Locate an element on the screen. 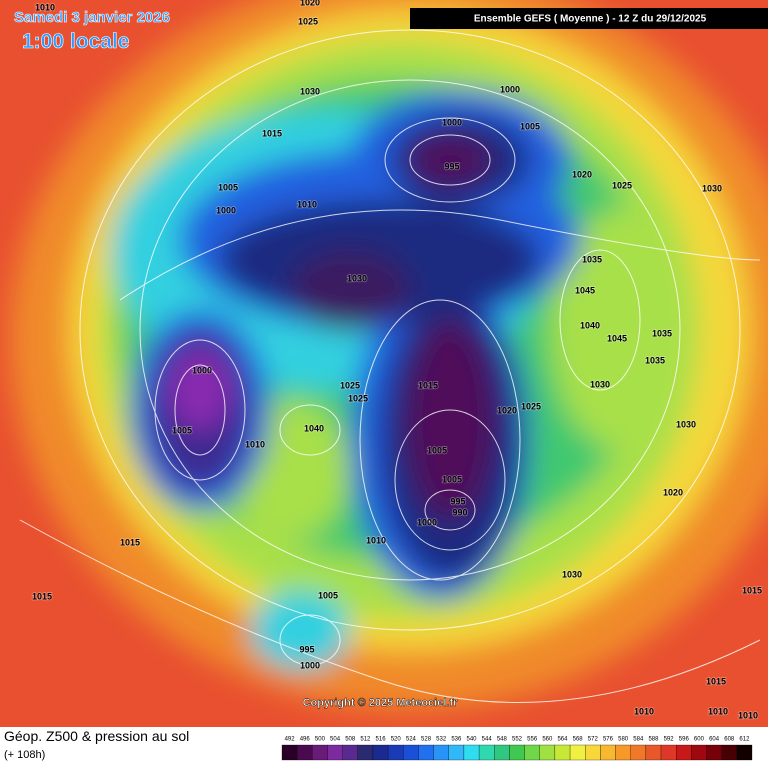 The height and width of the screenshot is (768, 768). colorbar-label: 568 is located at coordinates (578, 740).